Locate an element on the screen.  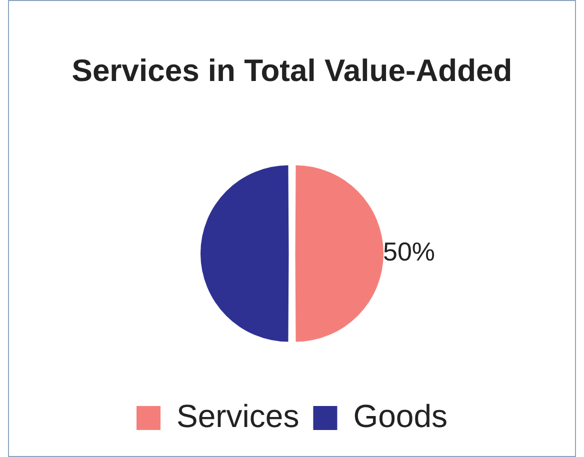
legend-label: Services is located at coordinates (238, 416).